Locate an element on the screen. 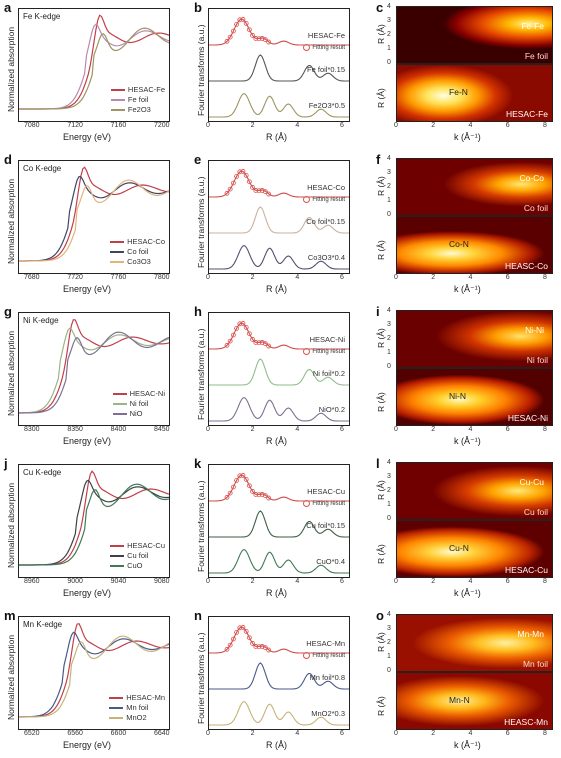 Image resolution: width=561 pixels, height=758 pixels. fit-legend: Fitting result is located at coordinates (324, 503).